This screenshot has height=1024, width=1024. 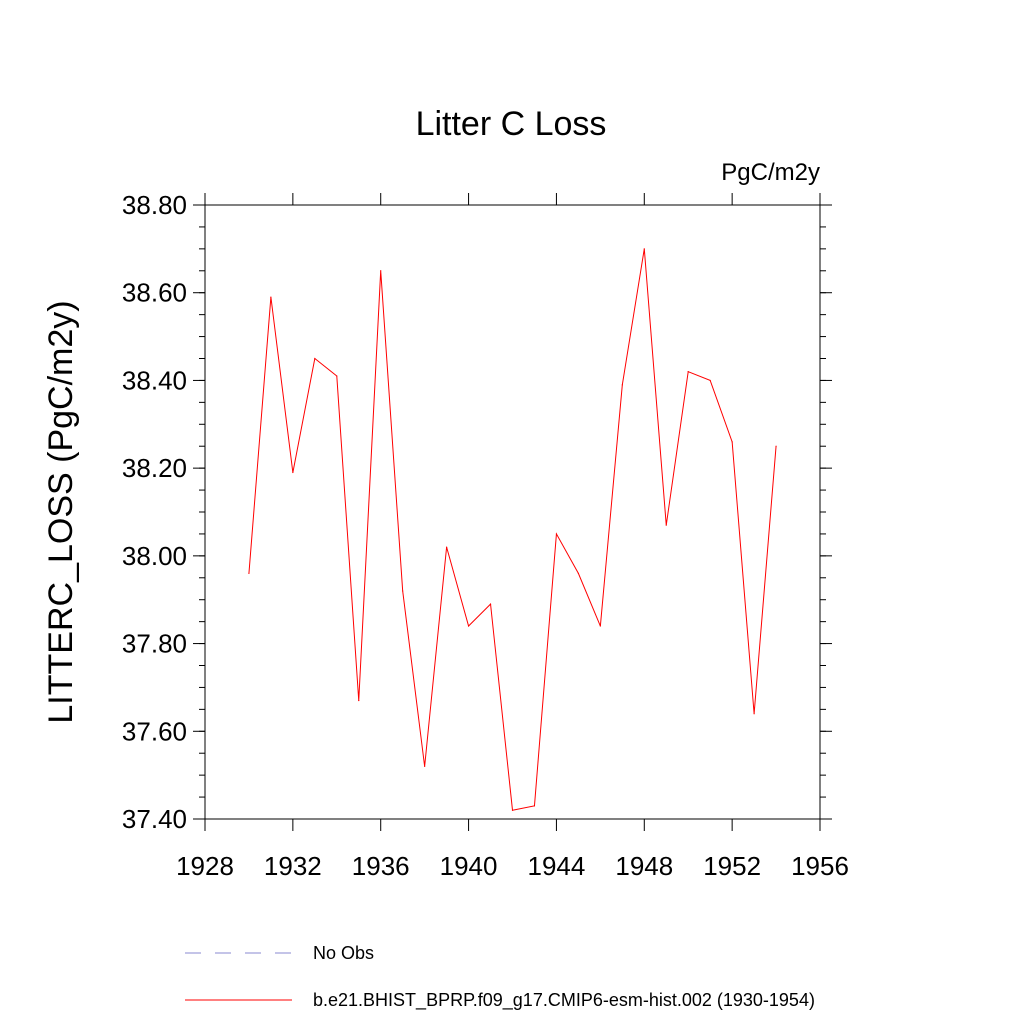 I want to click on y-tick-label: 38.00, so click(x=154, y=556).